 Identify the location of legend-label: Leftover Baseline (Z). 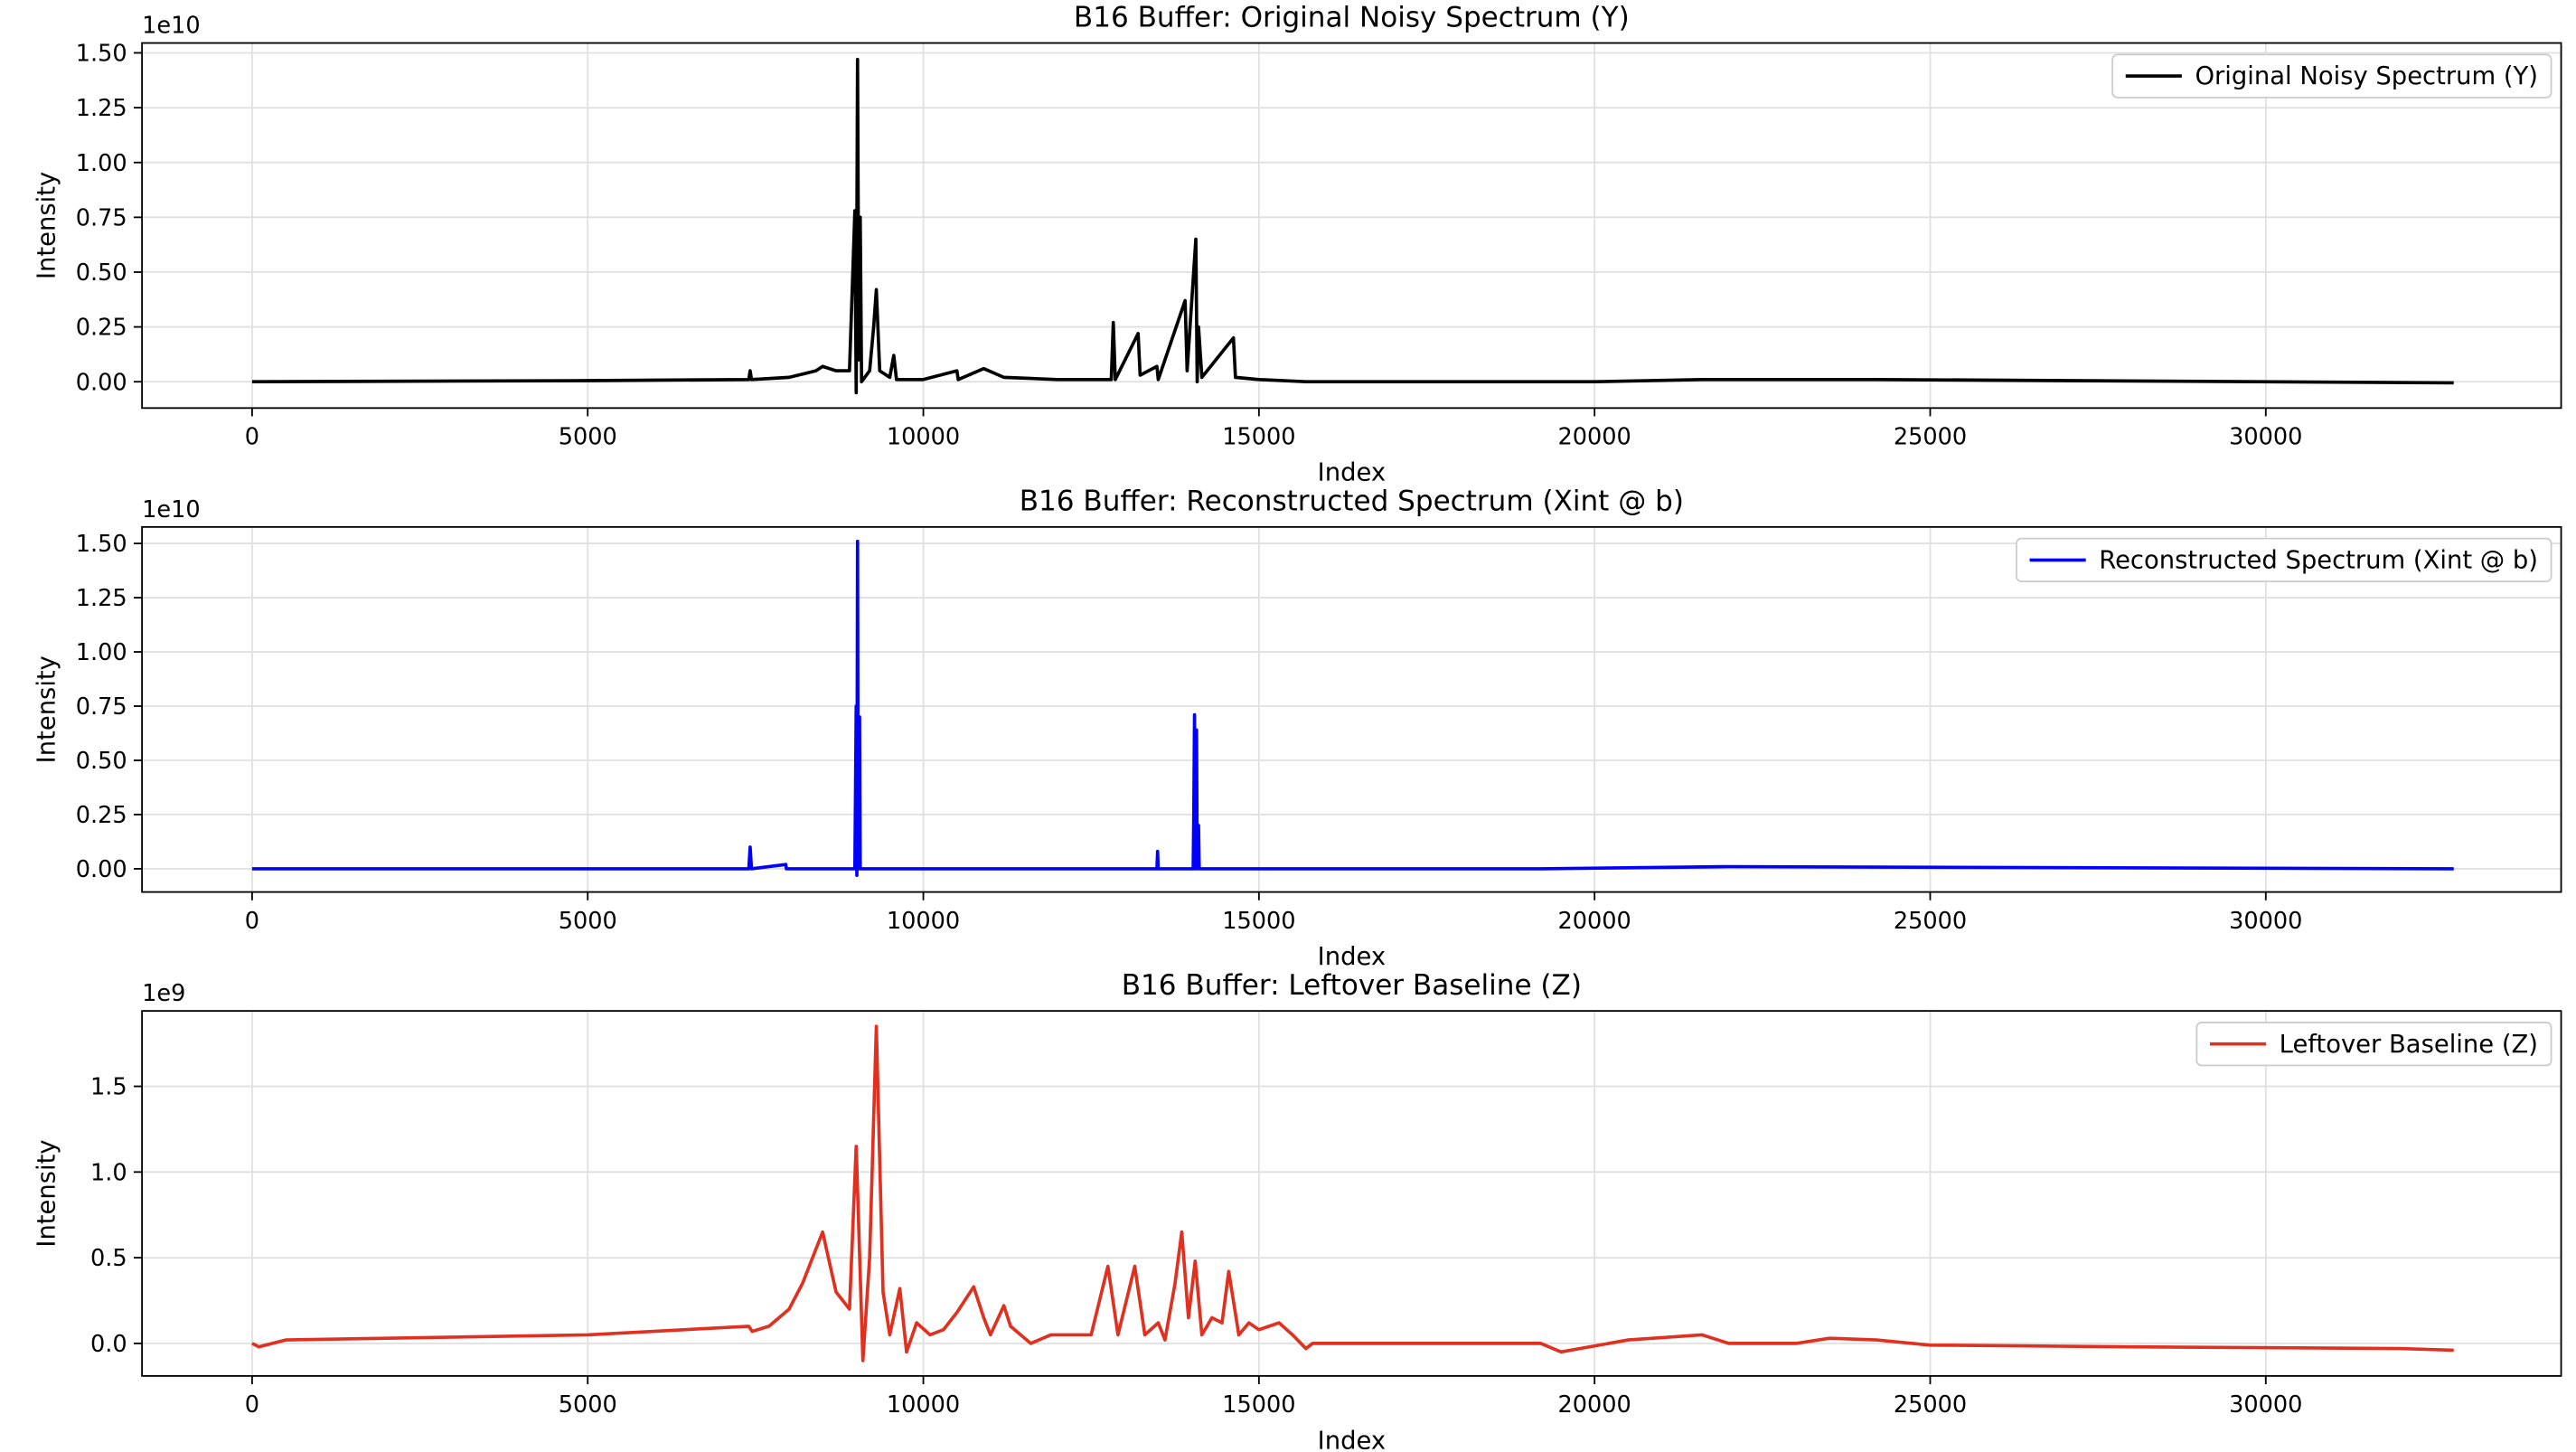
(2409, 1045).